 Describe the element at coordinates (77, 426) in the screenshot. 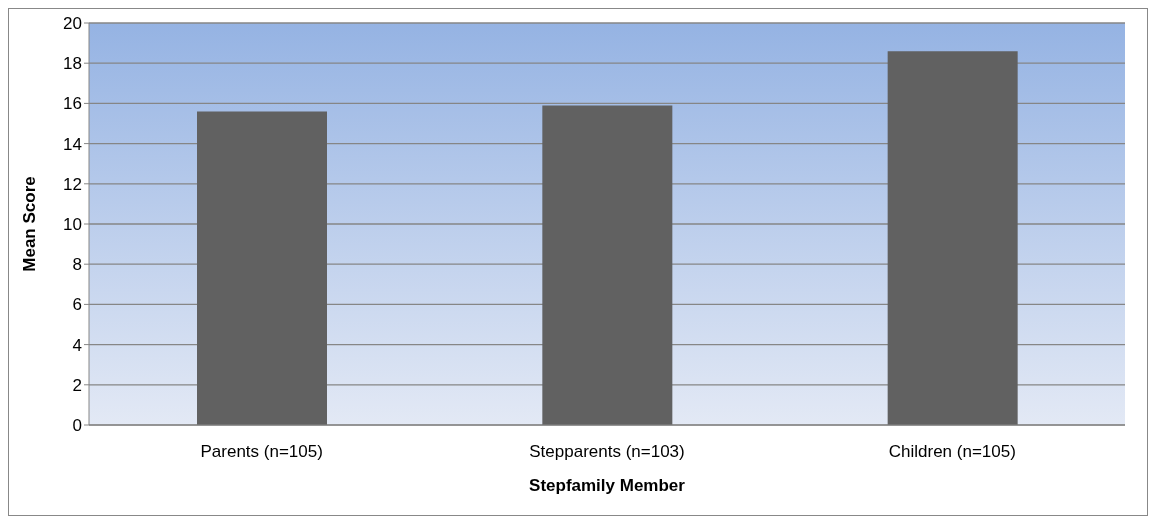

I see `y-tick-label: 0` at that location.